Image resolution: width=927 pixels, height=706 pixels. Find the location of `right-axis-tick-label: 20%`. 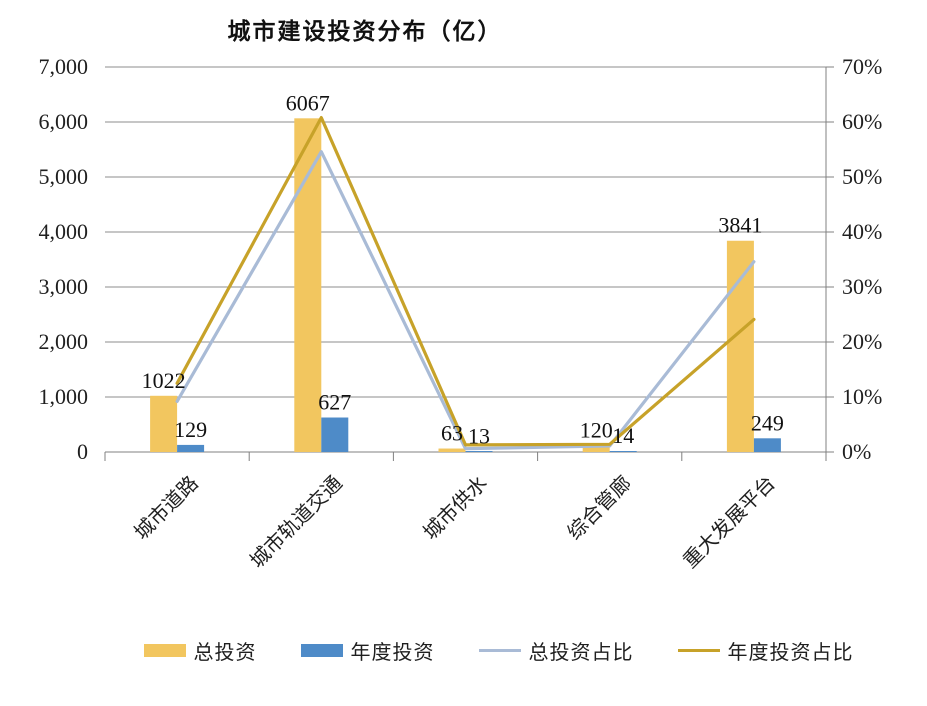

right-axis-tick-label: 20% is located at coordinates (862, 341).